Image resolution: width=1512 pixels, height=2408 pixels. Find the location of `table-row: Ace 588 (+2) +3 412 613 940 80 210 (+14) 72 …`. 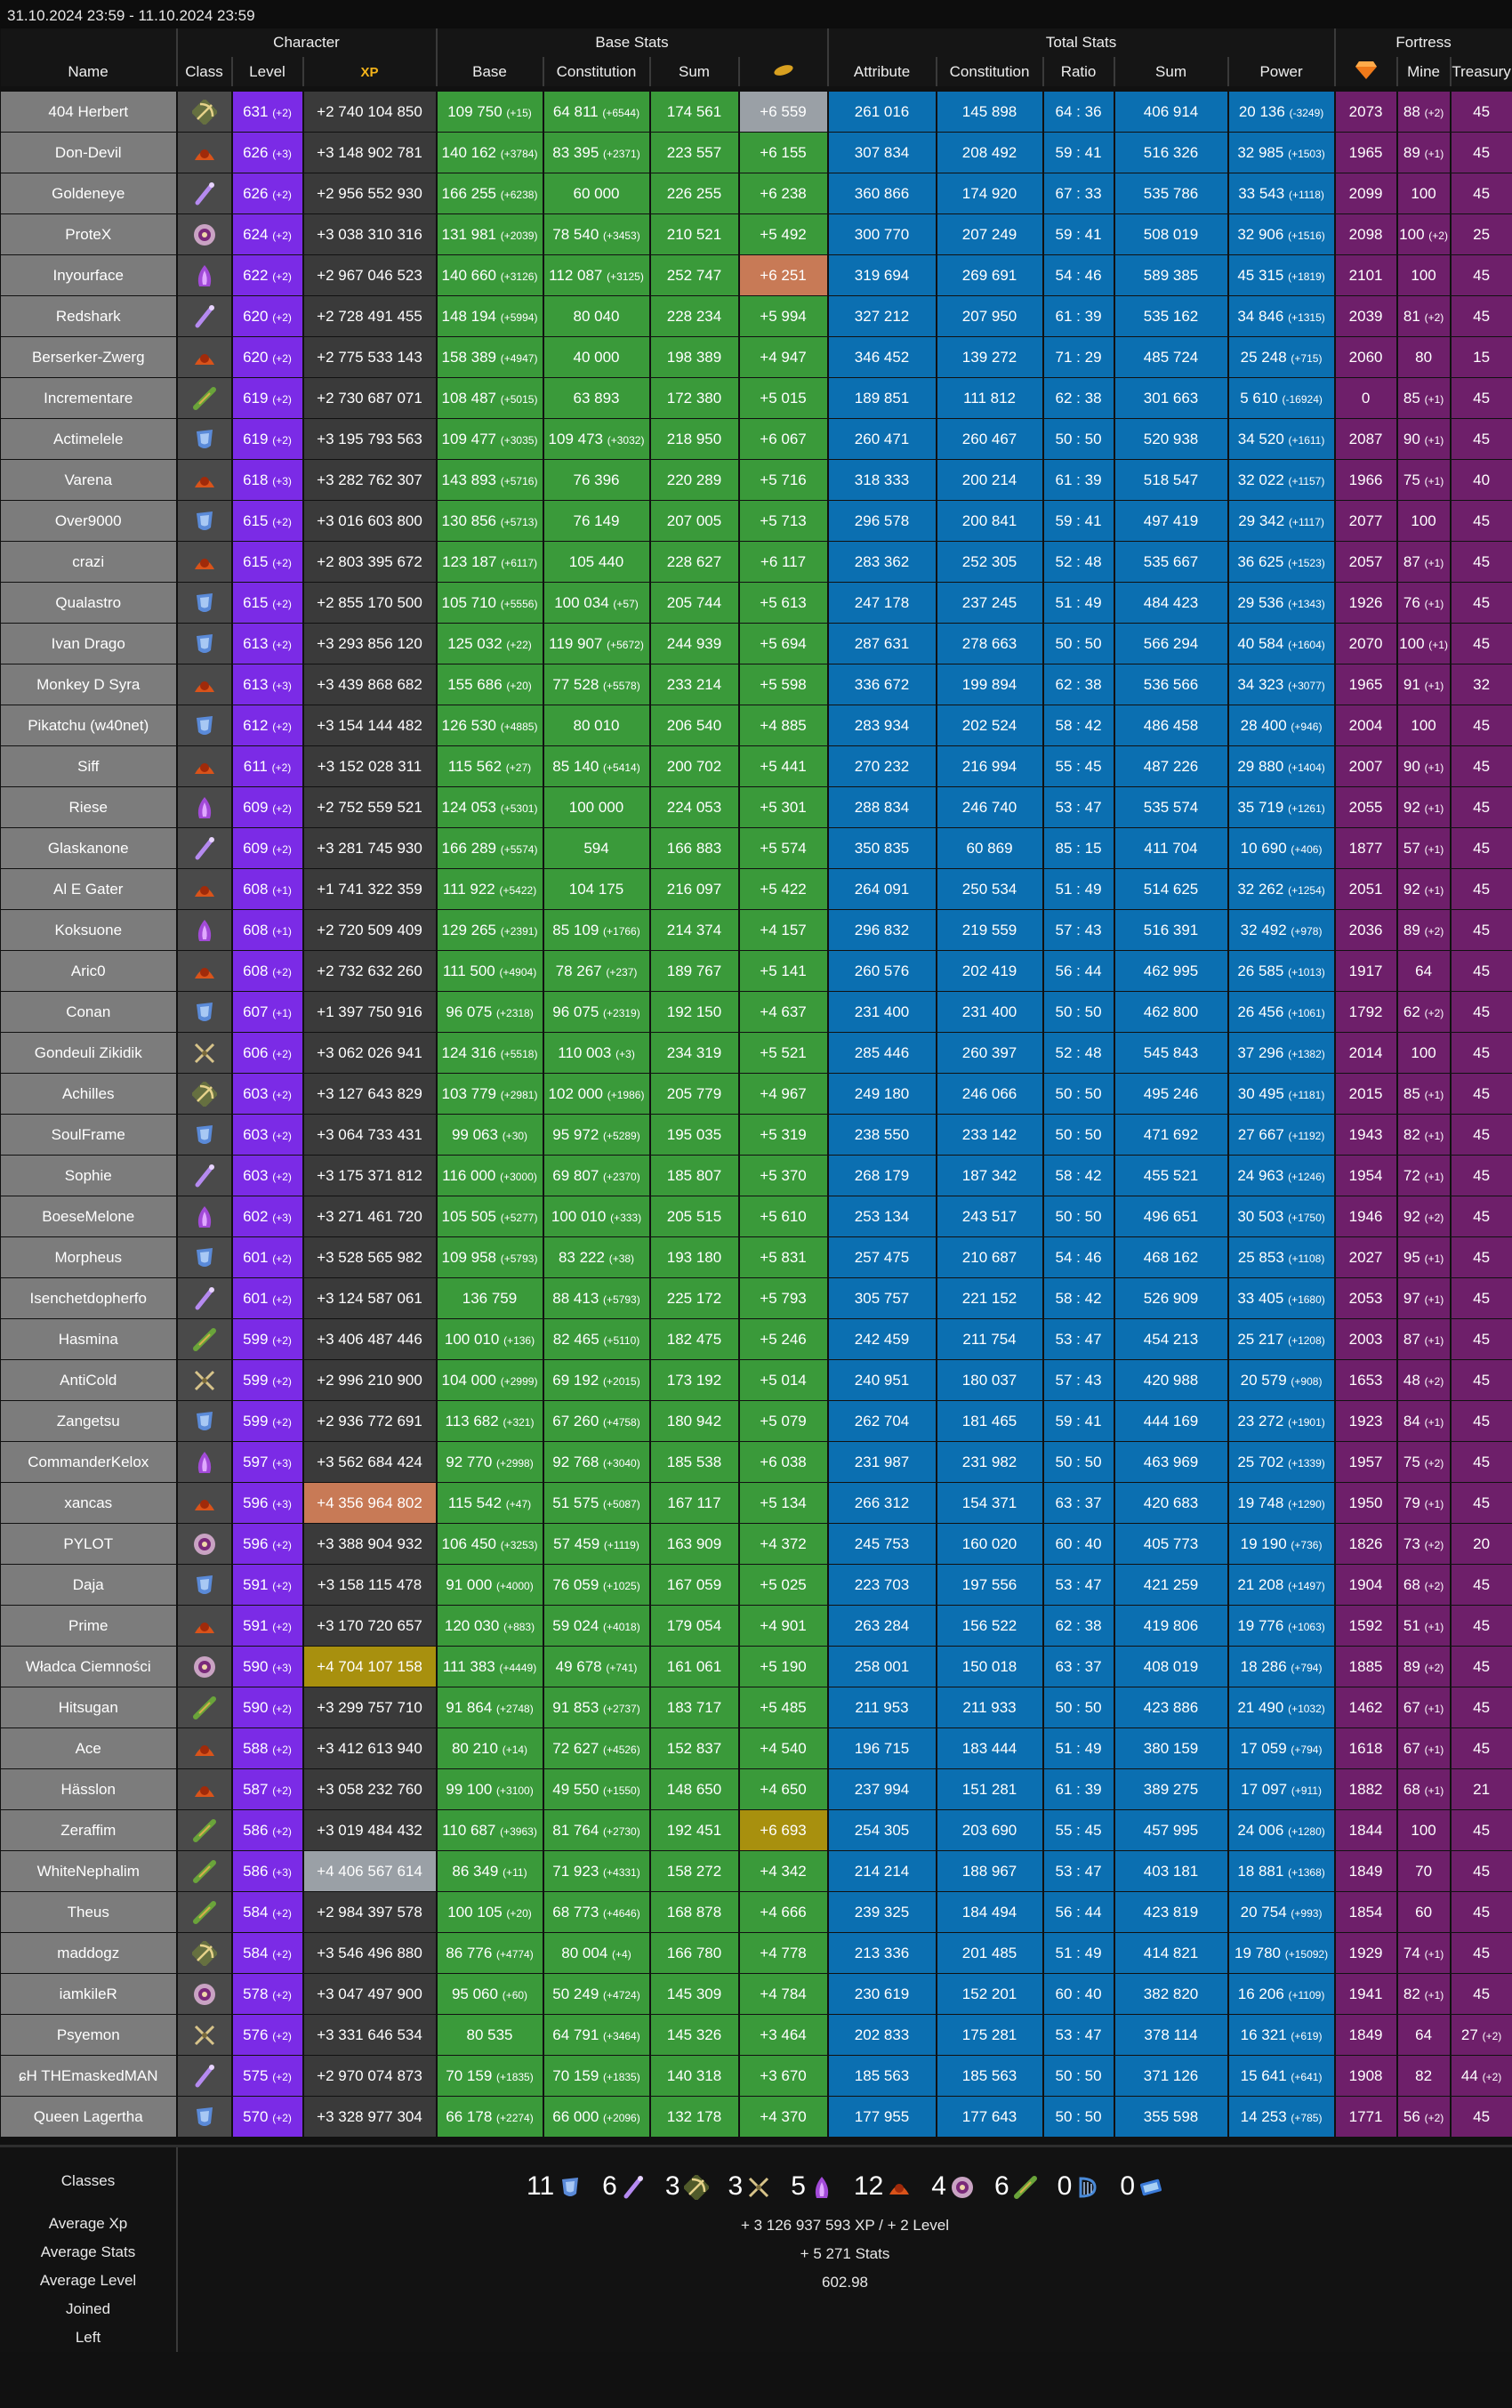

table-row: Ace 588 (+2) +3 412 613 940 80 210 (+14) 72 … is located at coordinates (756, 1748).